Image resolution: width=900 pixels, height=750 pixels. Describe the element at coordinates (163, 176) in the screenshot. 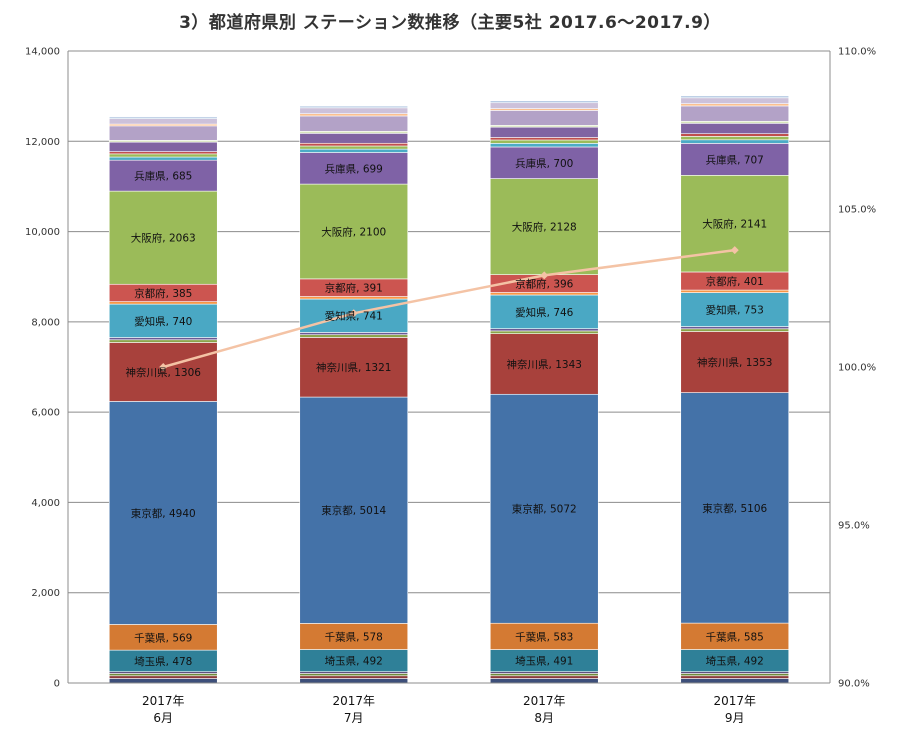

I see `data-label: 兵庫県, 685` at that location.